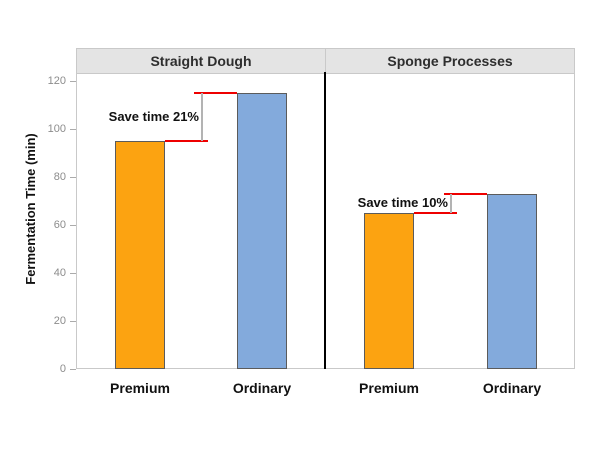  Describe the element at coordinates (56, 81) in the screenshot. I see `y-axis-tick-label: 120` at that location.